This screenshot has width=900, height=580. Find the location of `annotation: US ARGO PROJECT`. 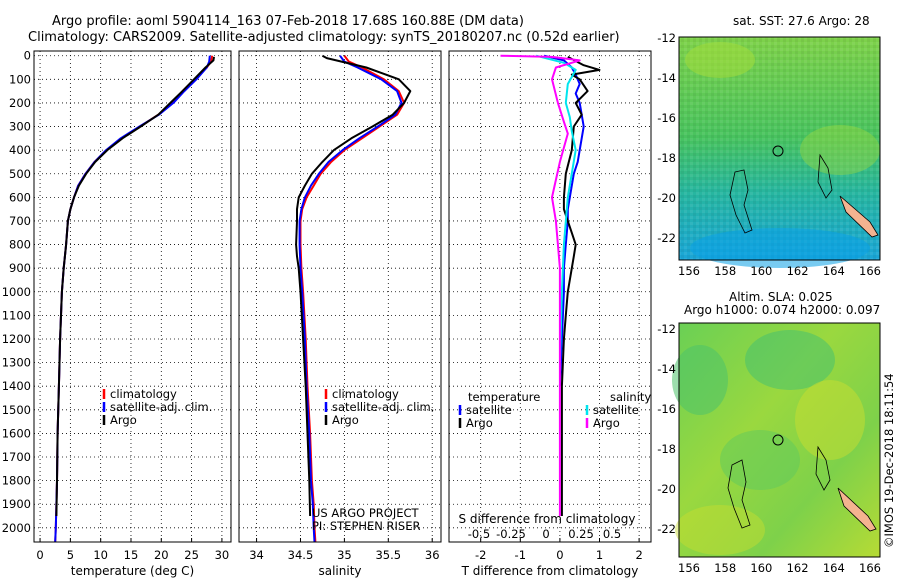

annotation: US ARGO PROJECT is located at coordinates (366, 513).